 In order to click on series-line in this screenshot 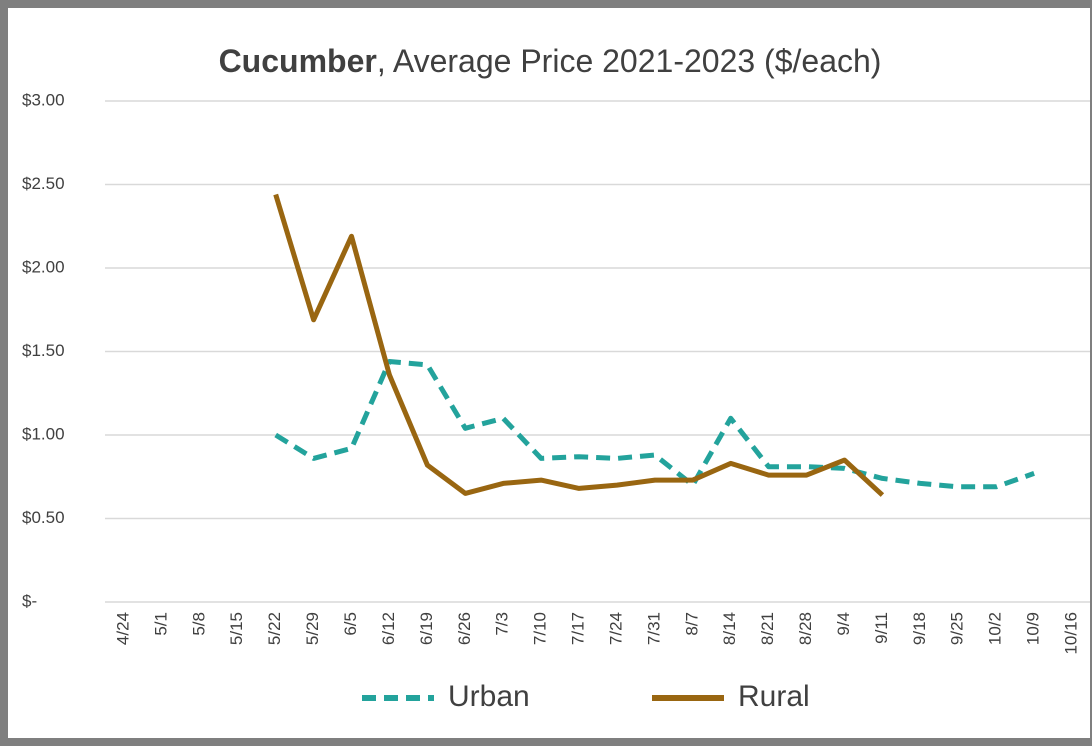, I will do `click(654, 424)`.